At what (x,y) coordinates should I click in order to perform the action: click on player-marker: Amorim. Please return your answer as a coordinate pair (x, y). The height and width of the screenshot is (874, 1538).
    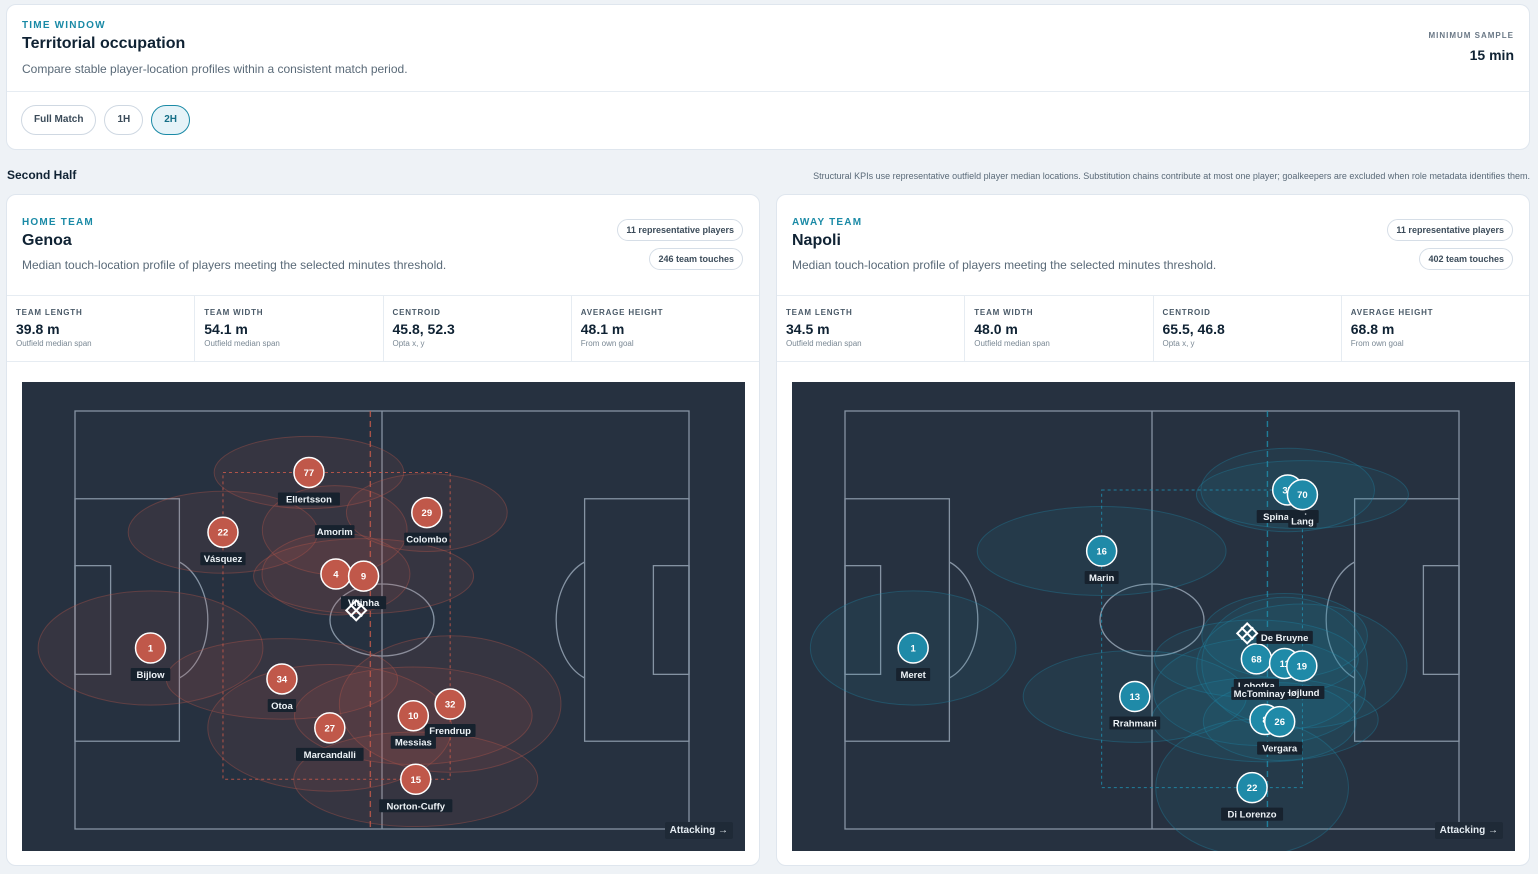
    Looking at the image, I should click on (334, 532).